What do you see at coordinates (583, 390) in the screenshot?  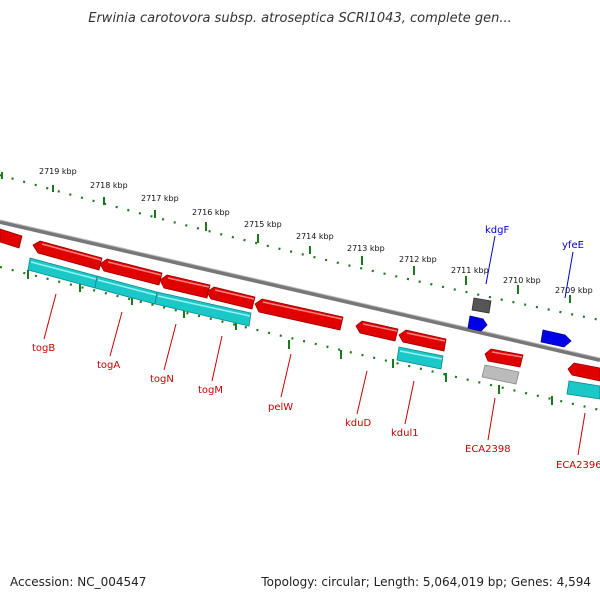 I see `cds-band` at bounding box center [583, 390].